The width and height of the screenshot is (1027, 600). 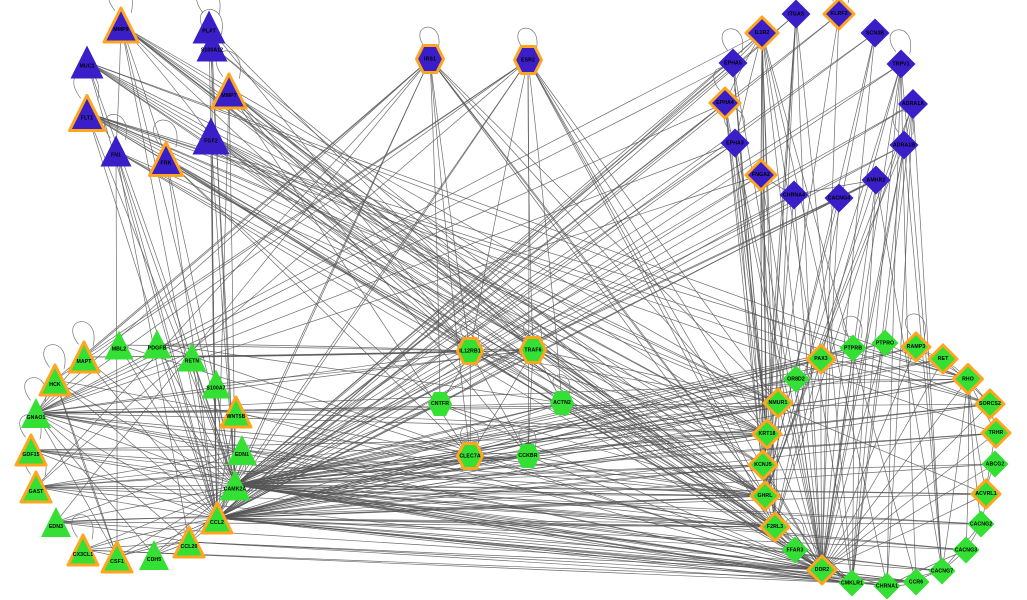 I want to click on graph-node-epha5: EPHA5, so click(x=733, y=63).